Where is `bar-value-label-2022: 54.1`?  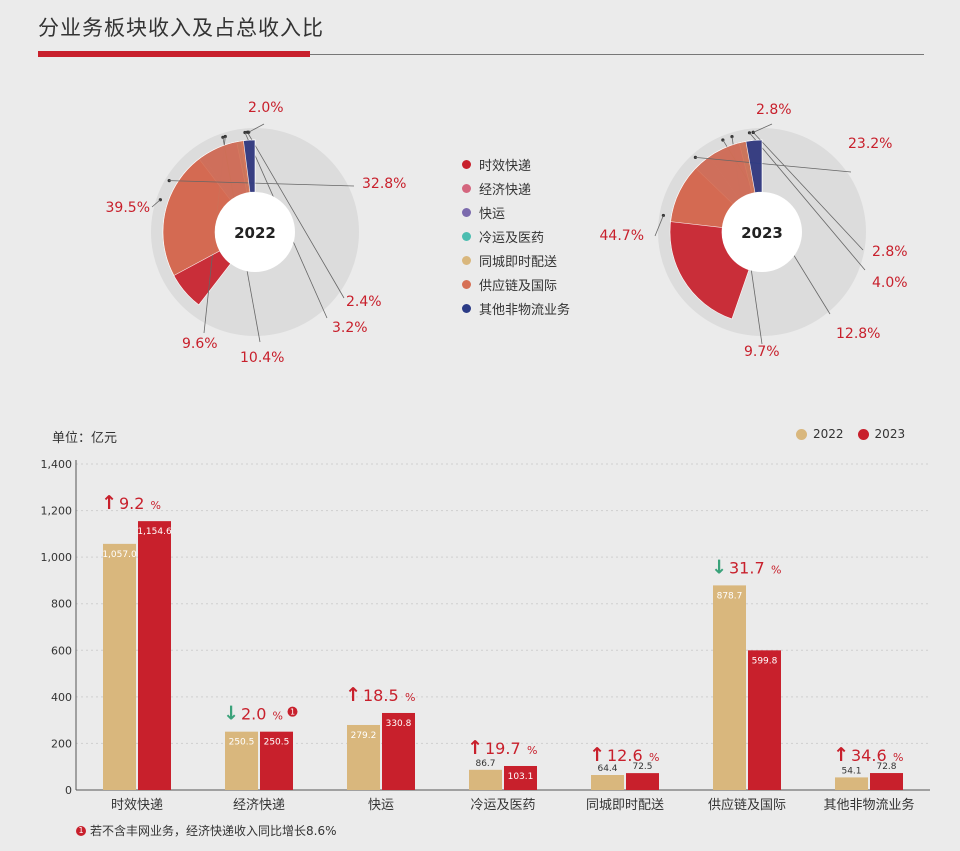
bar-value-label-2022: 54.1 is located at coordinates (851, 771).